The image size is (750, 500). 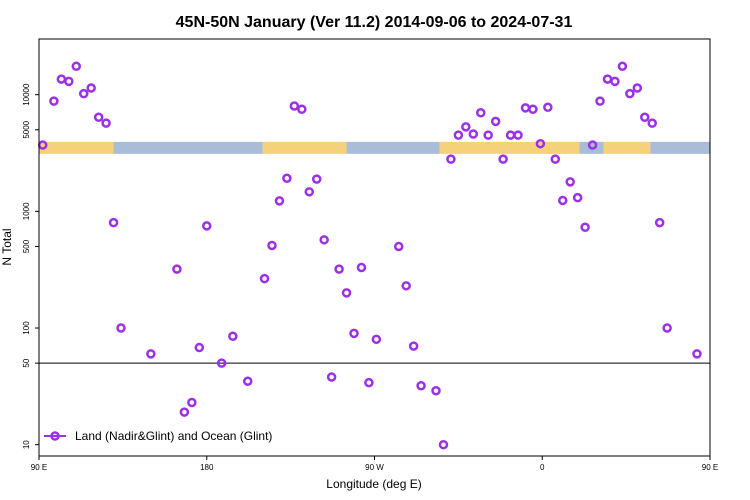 What do you see at coordinates (26, 444) in the screenshot?
I see `y-tick-label: 10` at bounding box center [26, 444].